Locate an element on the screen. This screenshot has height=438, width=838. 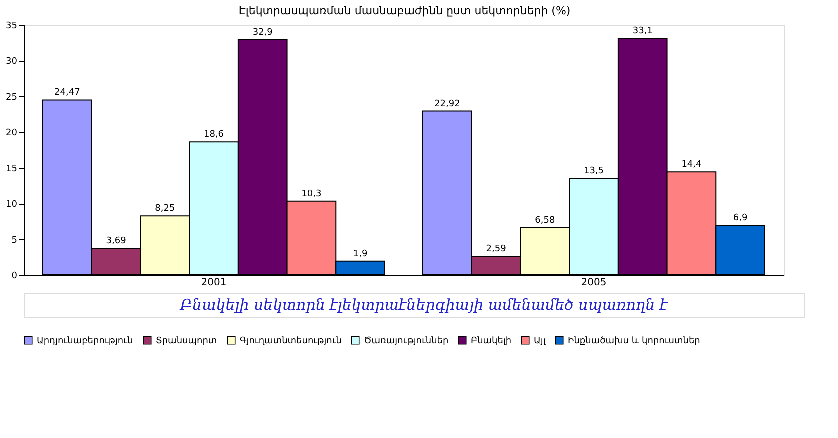
y-tick-label: 15 is located at coordinates (12, 169).